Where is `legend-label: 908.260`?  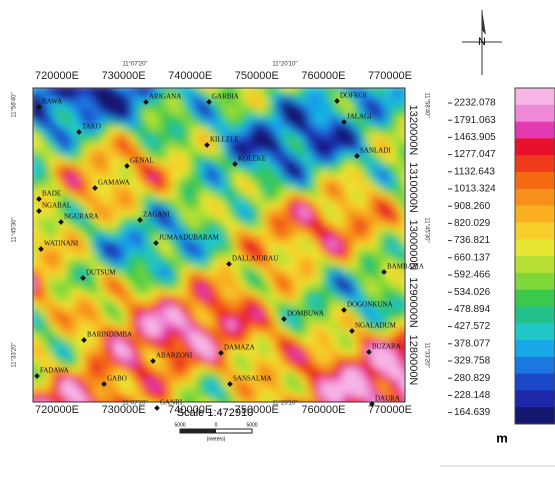
legend-label: 908.260 is located at coordinates (472, 206).